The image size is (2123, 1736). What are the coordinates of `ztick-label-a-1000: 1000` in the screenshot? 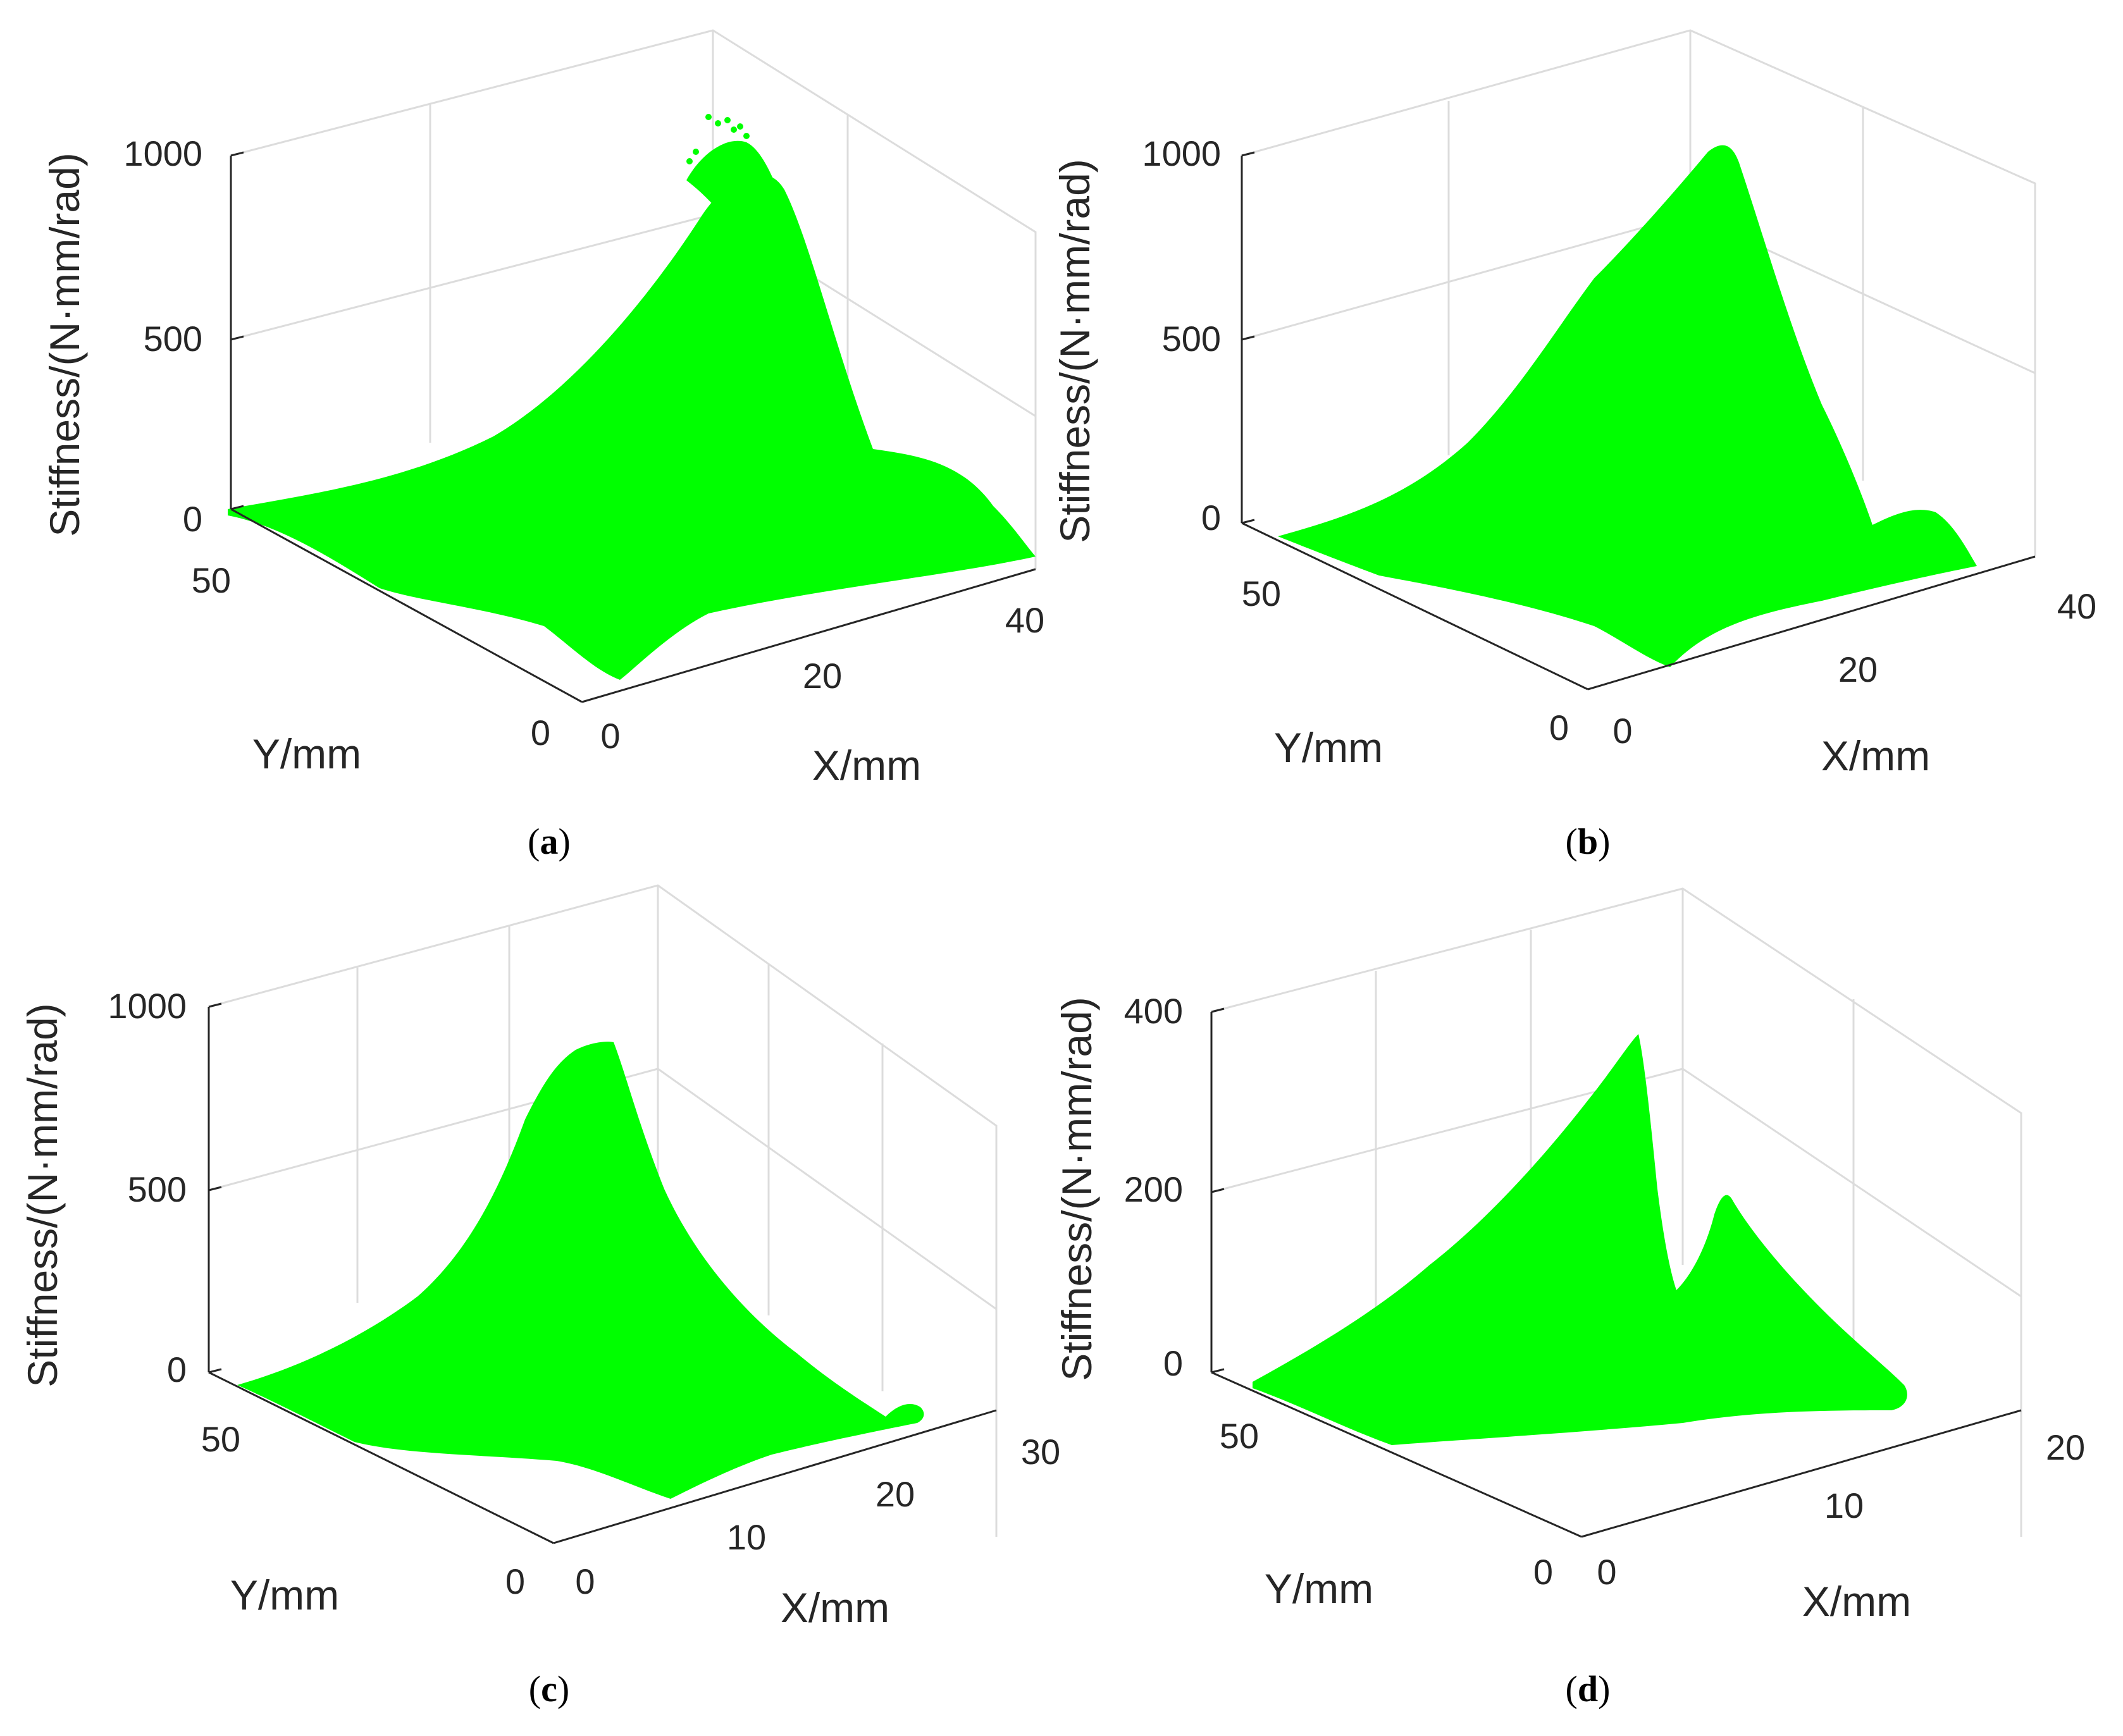 It's located at (162, 153).